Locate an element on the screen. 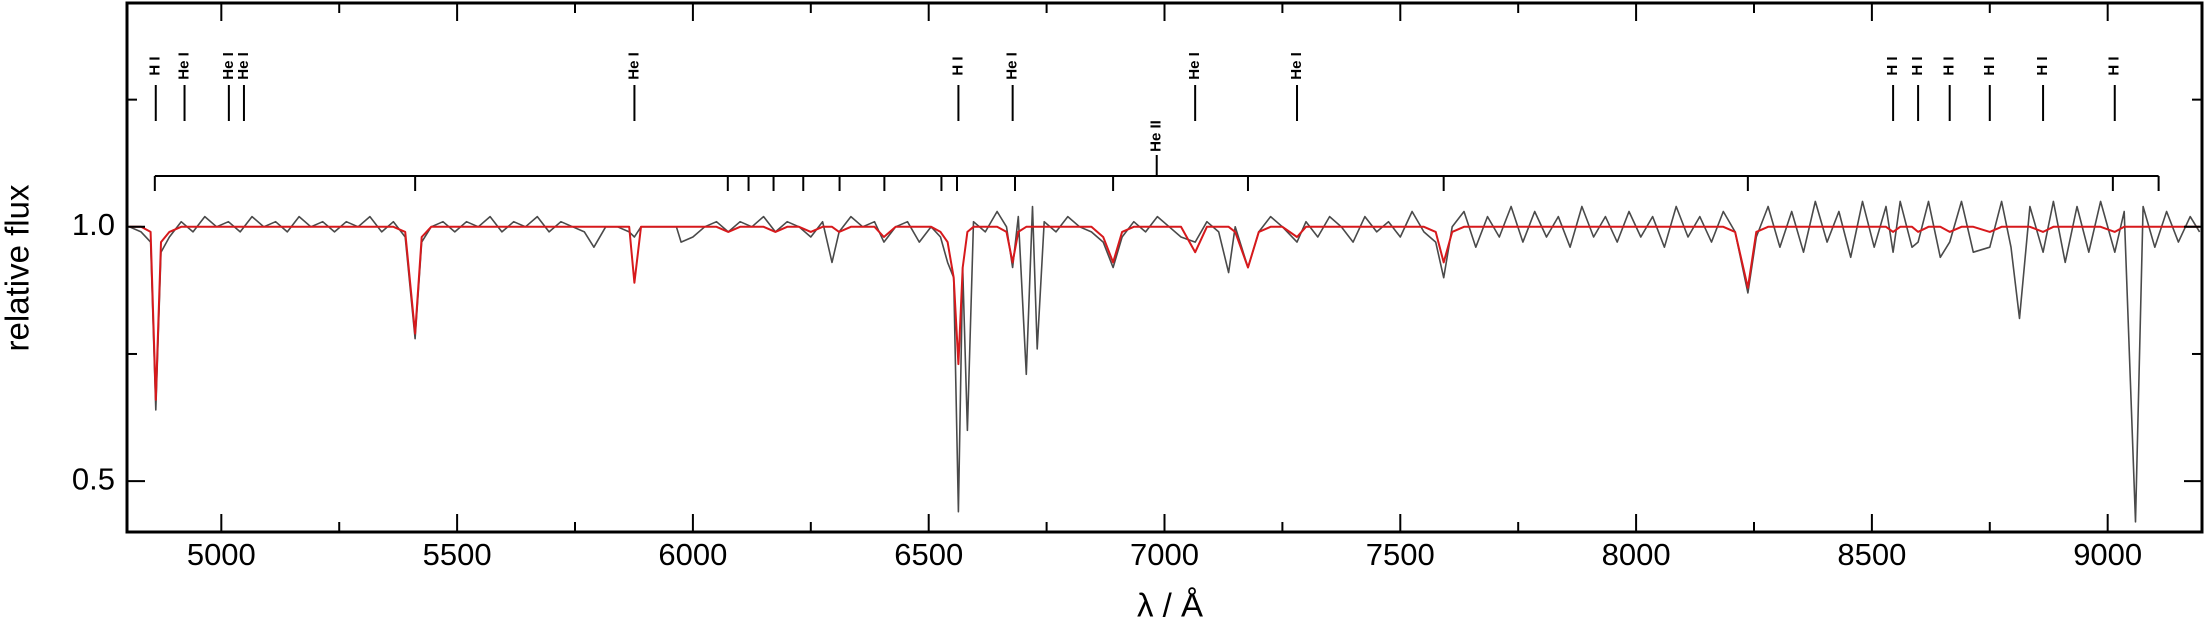 This screenshot has height=630, width=2205. x-tick-label: 9000 is located at coordinates (2107, 554).